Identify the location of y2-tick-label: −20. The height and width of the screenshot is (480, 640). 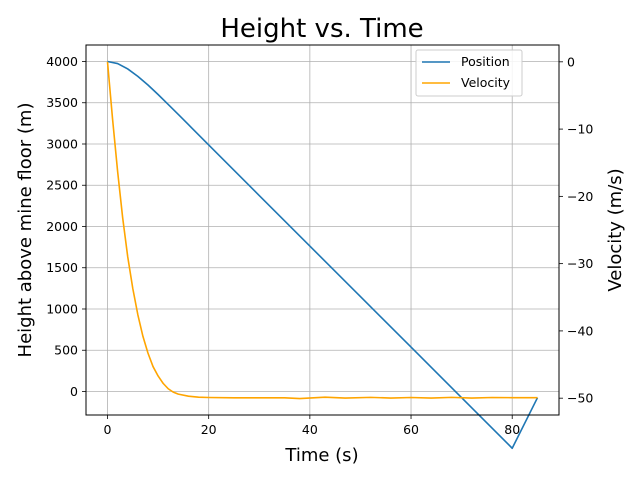
(580, 196).